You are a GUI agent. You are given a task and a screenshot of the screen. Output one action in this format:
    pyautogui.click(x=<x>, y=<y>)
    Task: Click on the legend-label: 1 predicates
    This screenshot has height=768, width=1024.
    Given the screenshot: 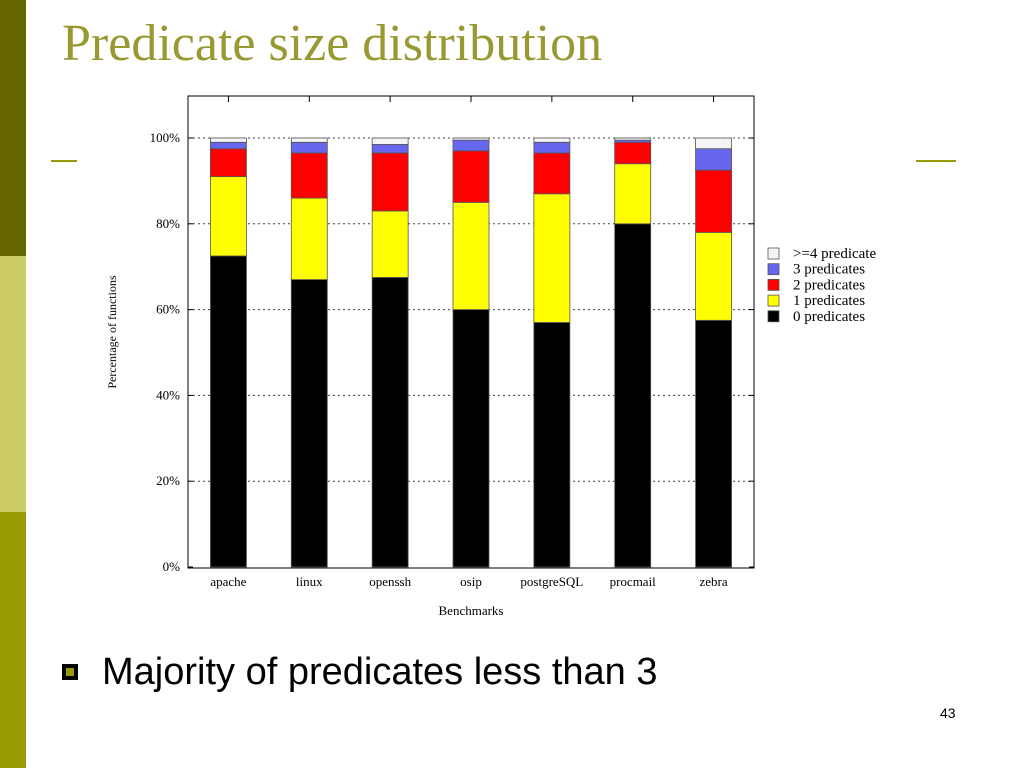 What is the action you would take?
    pyautogui.click(x=829, y=301)
    